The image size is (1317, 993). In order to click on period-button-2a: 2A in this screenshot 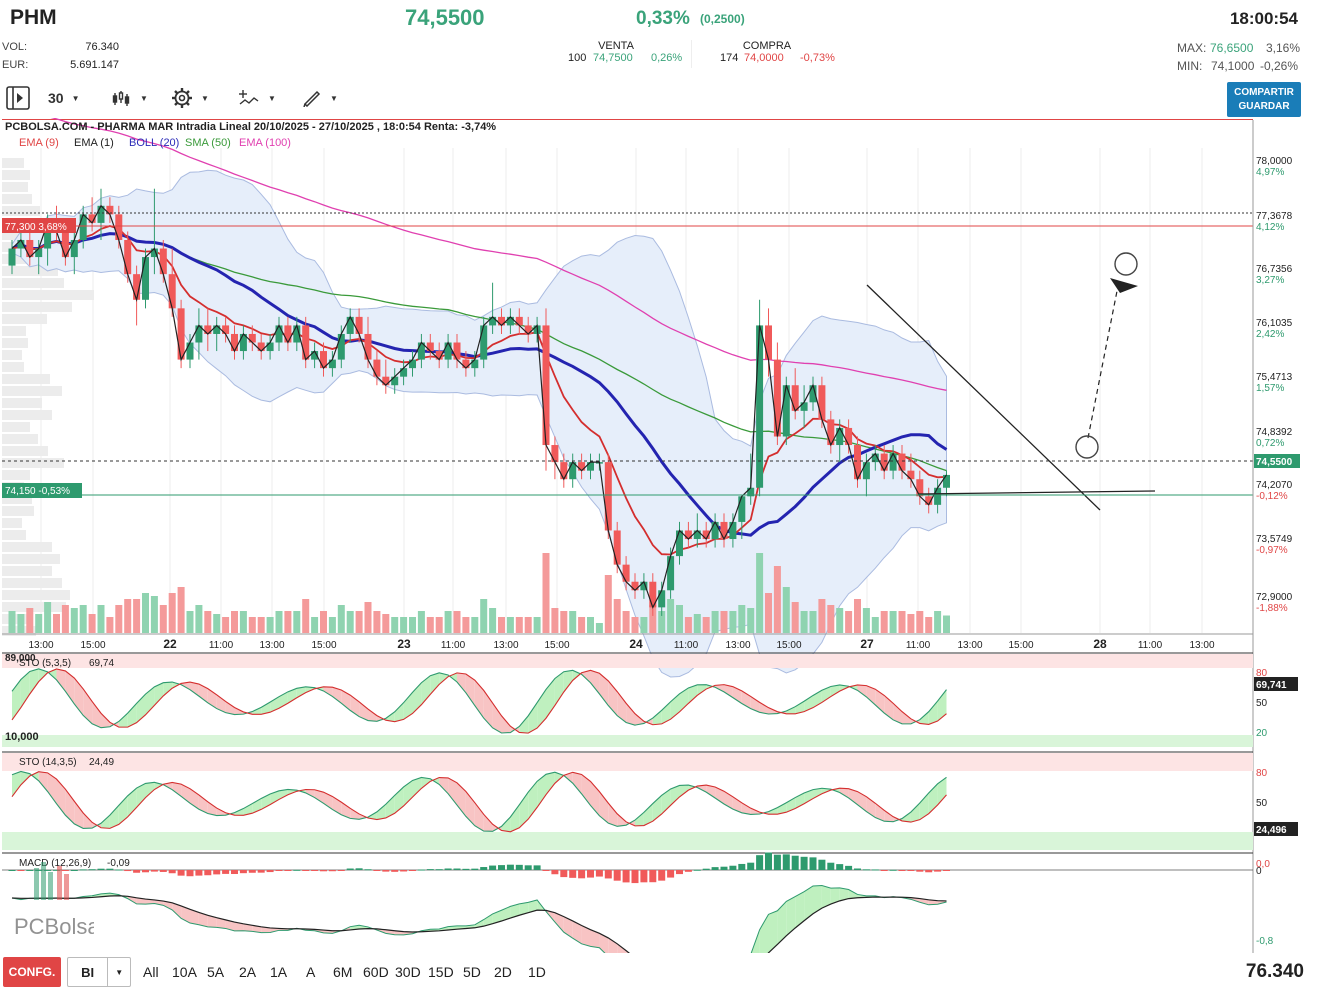, I will do `click(248, 972)`.